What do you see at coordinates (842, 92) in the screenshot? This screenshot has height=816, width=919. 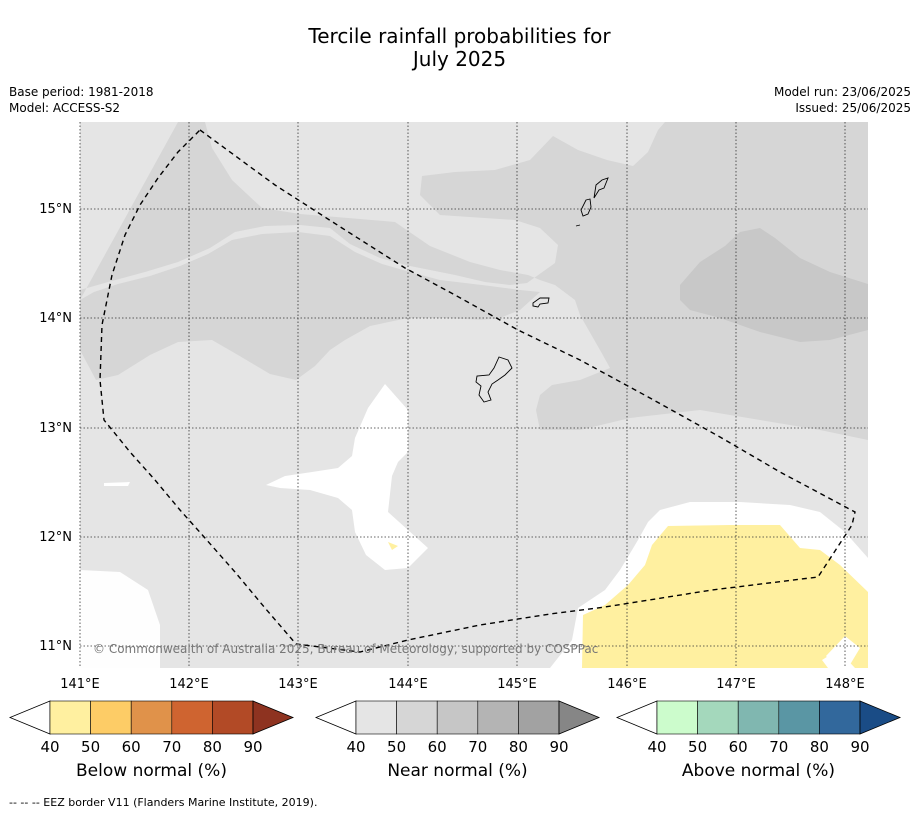 I see `model-run-text: Model run: 23/06/2025` at bounding box center [842, 92].